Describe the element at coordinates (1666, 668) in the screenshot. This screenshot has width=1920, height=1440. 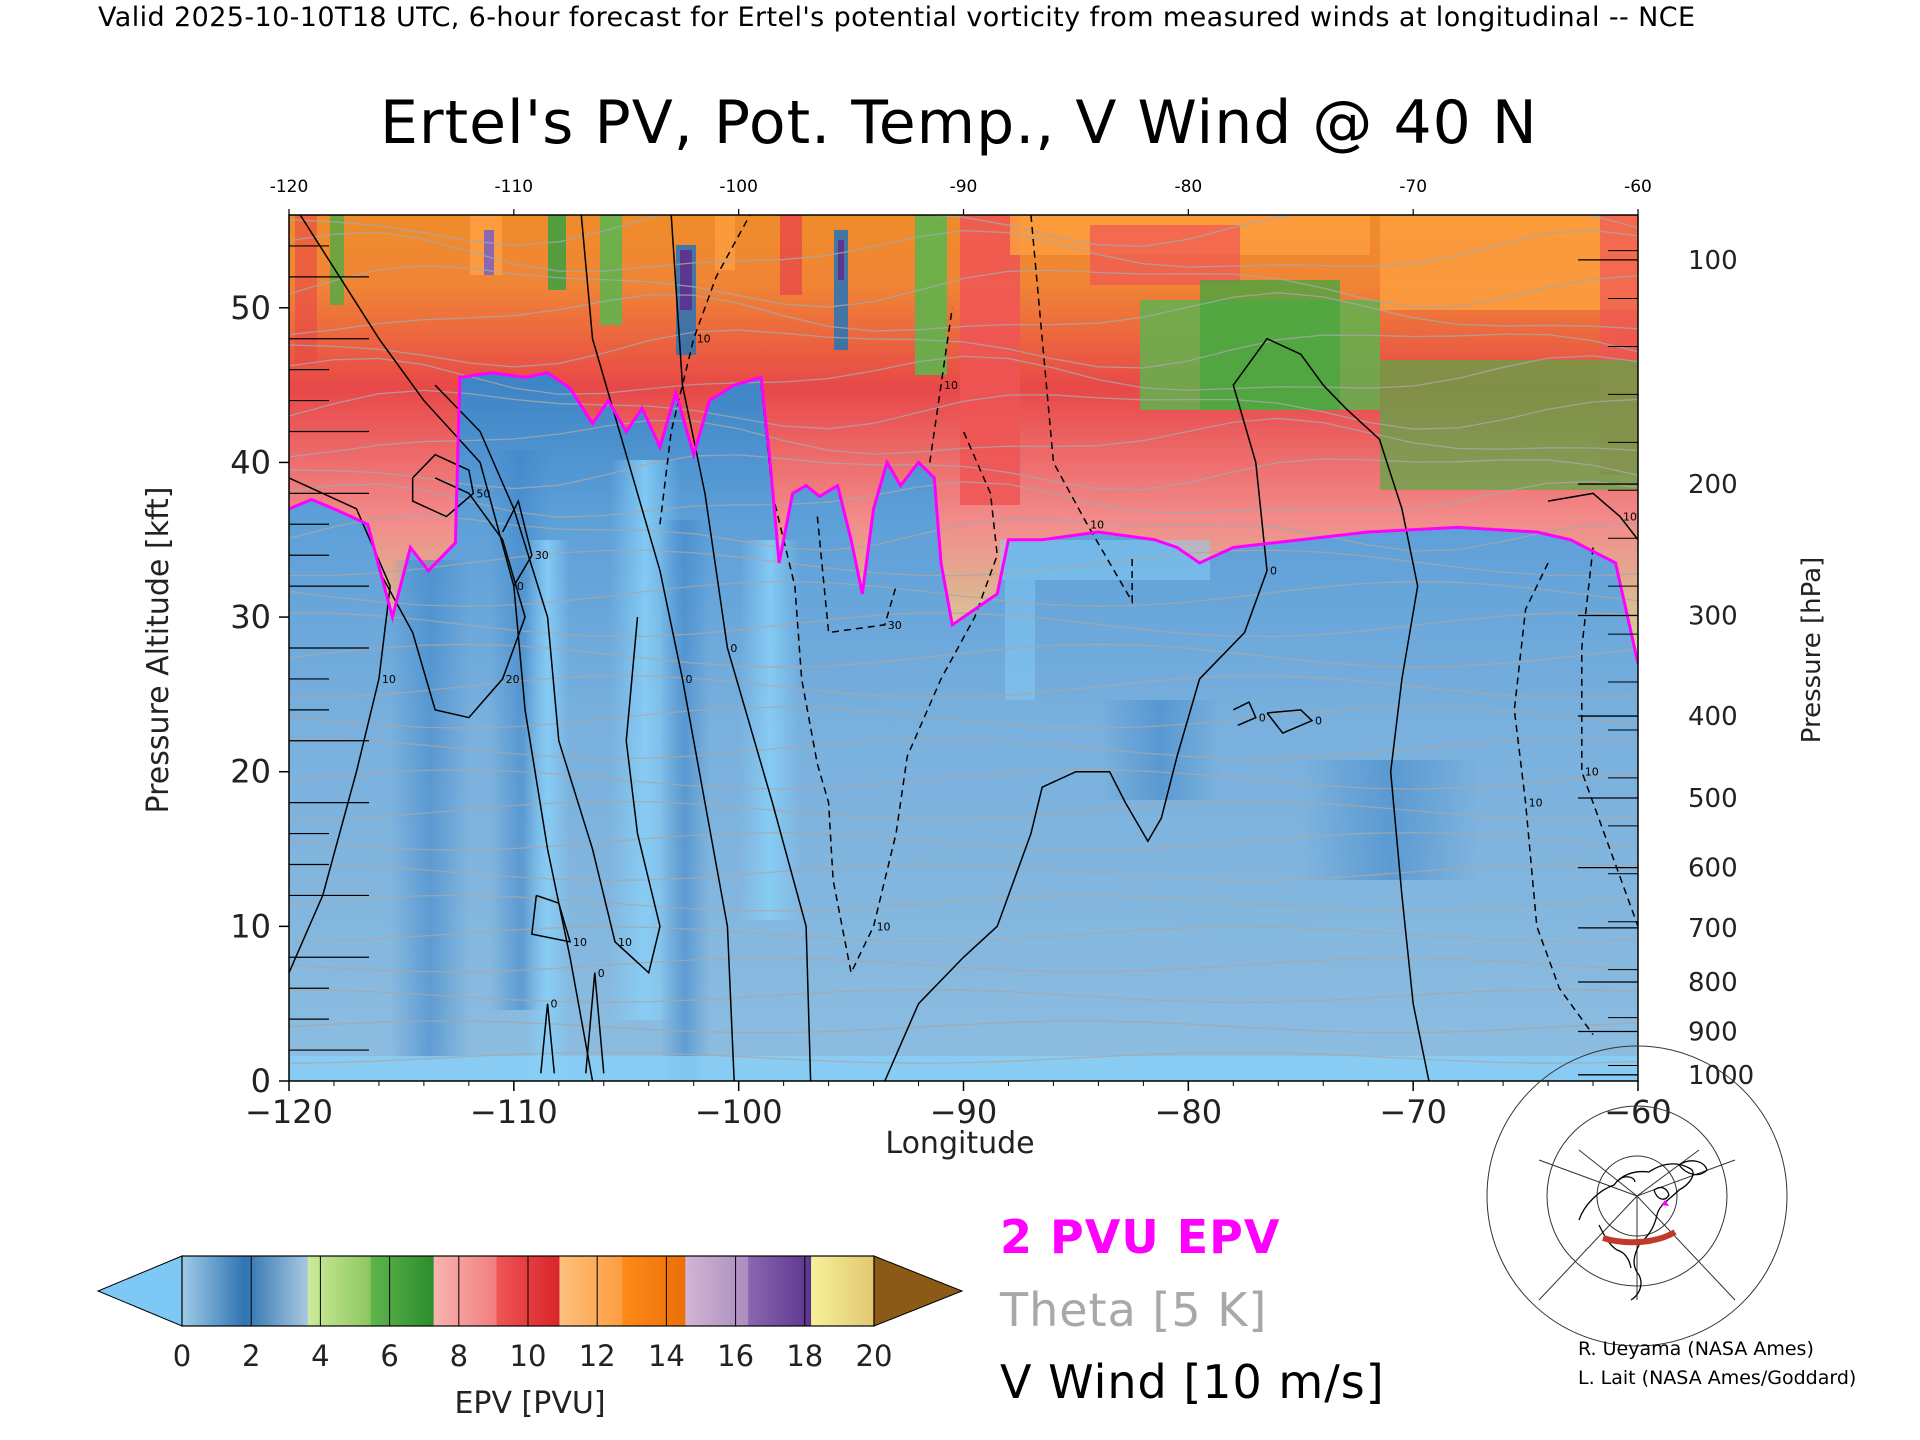
I see `pressure-axis: 100 200 300 400 500 600 700 800 900 1000` at that location.